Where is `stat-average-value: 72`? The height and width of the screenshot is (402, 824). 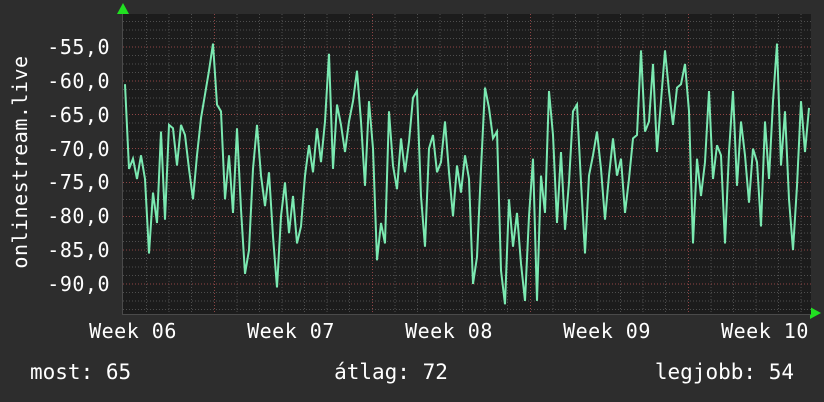 stat-average-value: 72 is located at coordinates (435, 372).